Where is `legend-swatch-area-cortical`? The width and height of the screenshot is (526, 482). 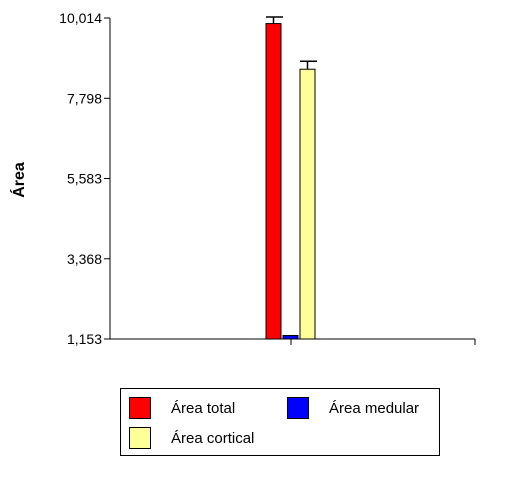 legend-swatch-area-cortical is located at coordinates (140, 438).